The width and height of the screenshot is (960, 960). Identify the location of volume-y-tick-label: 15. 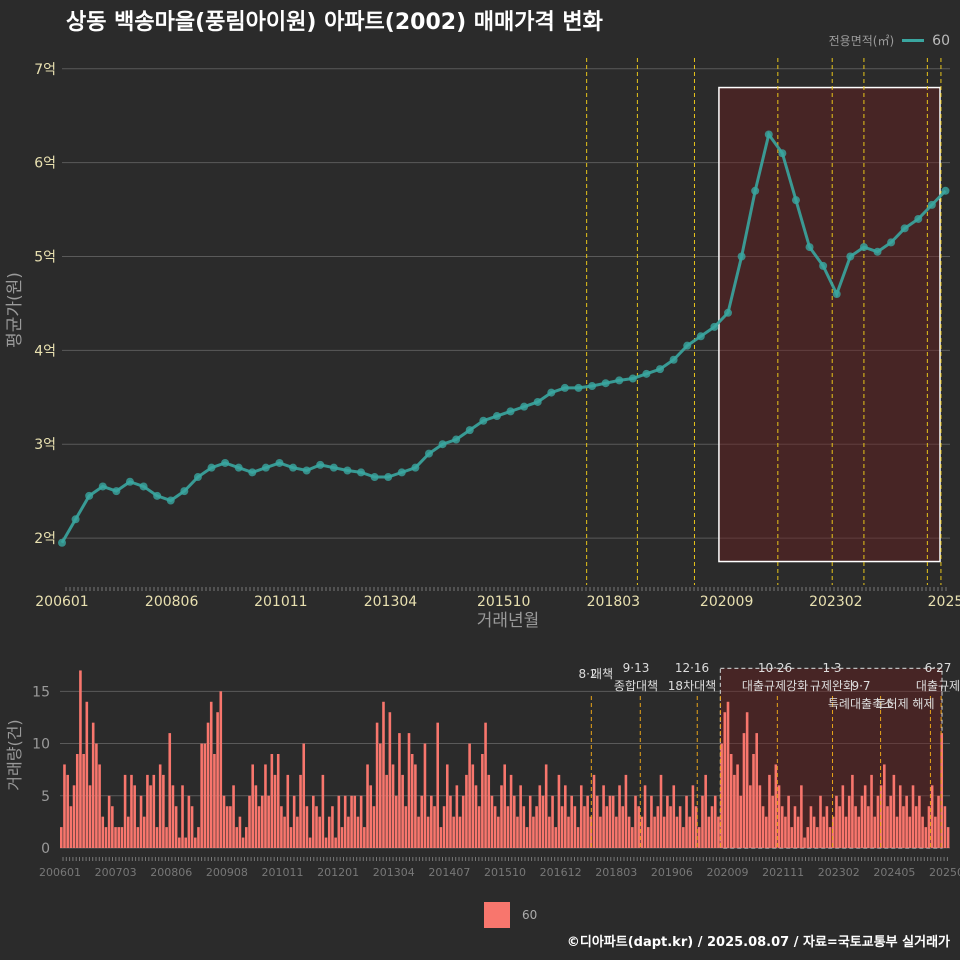
(41, 692).